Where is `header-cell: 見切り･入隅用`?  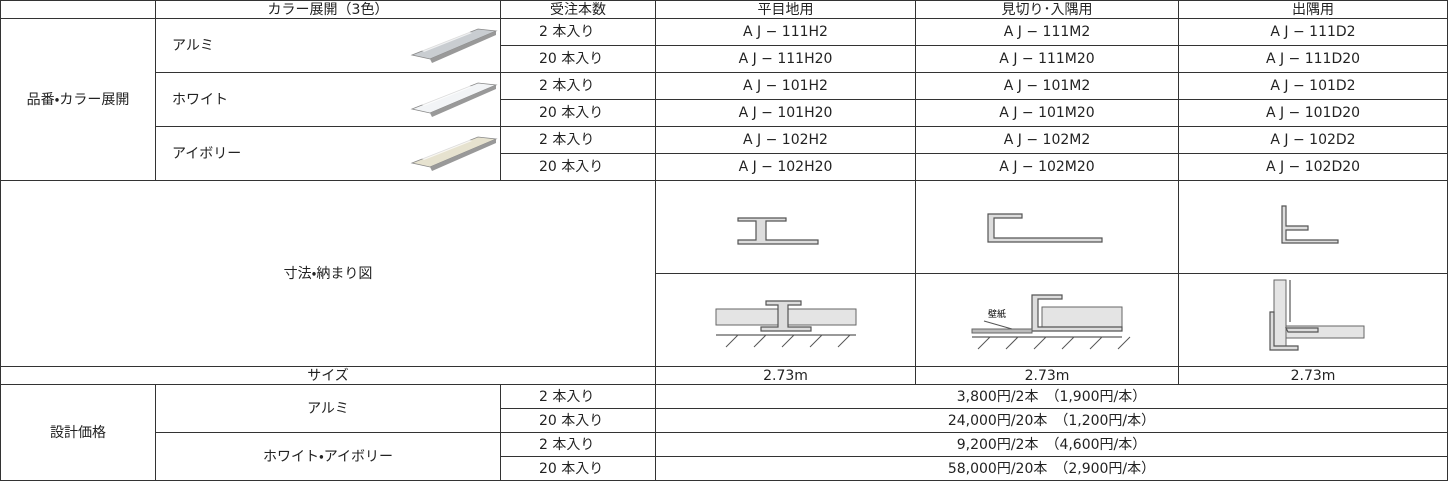
header-cell: 見切り･入隅用 is located at coordinates (1047, 9).